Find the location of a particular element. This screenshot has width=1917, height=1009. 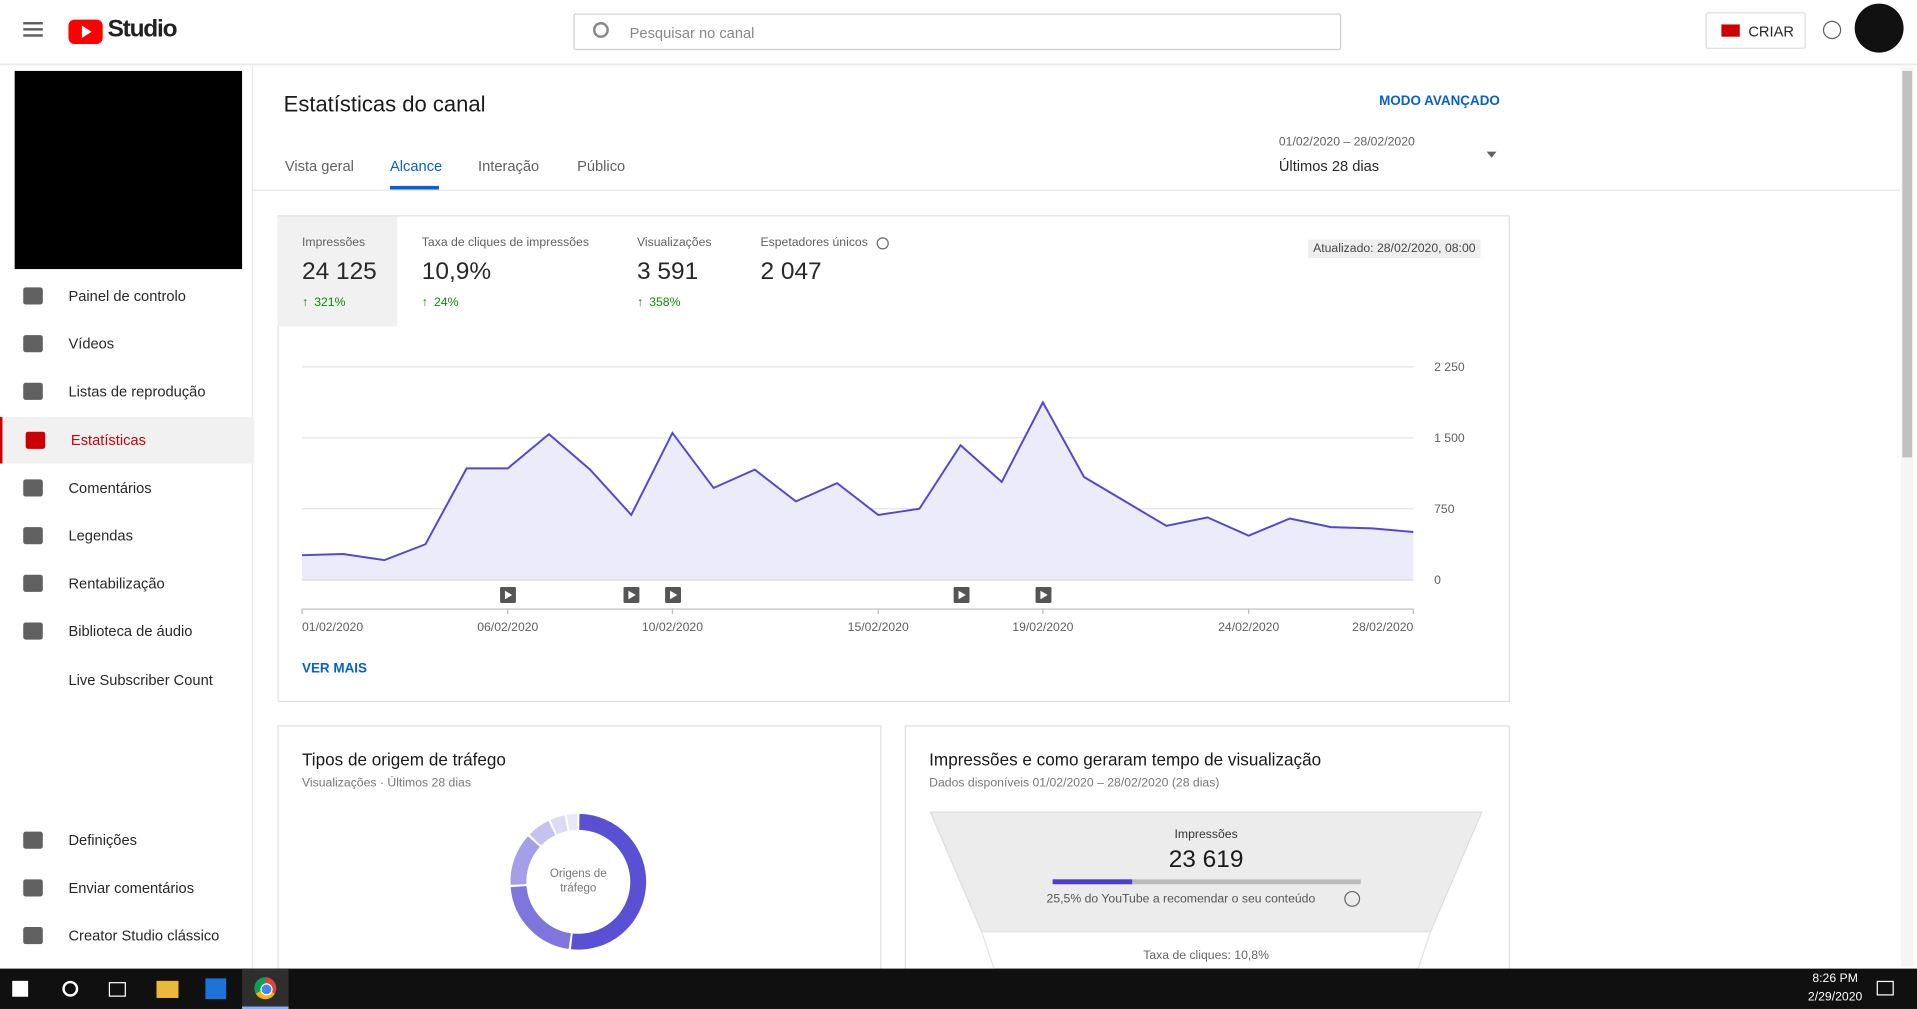

nav-label: Biblioteca de áudio is located at coordinates (130, 631).